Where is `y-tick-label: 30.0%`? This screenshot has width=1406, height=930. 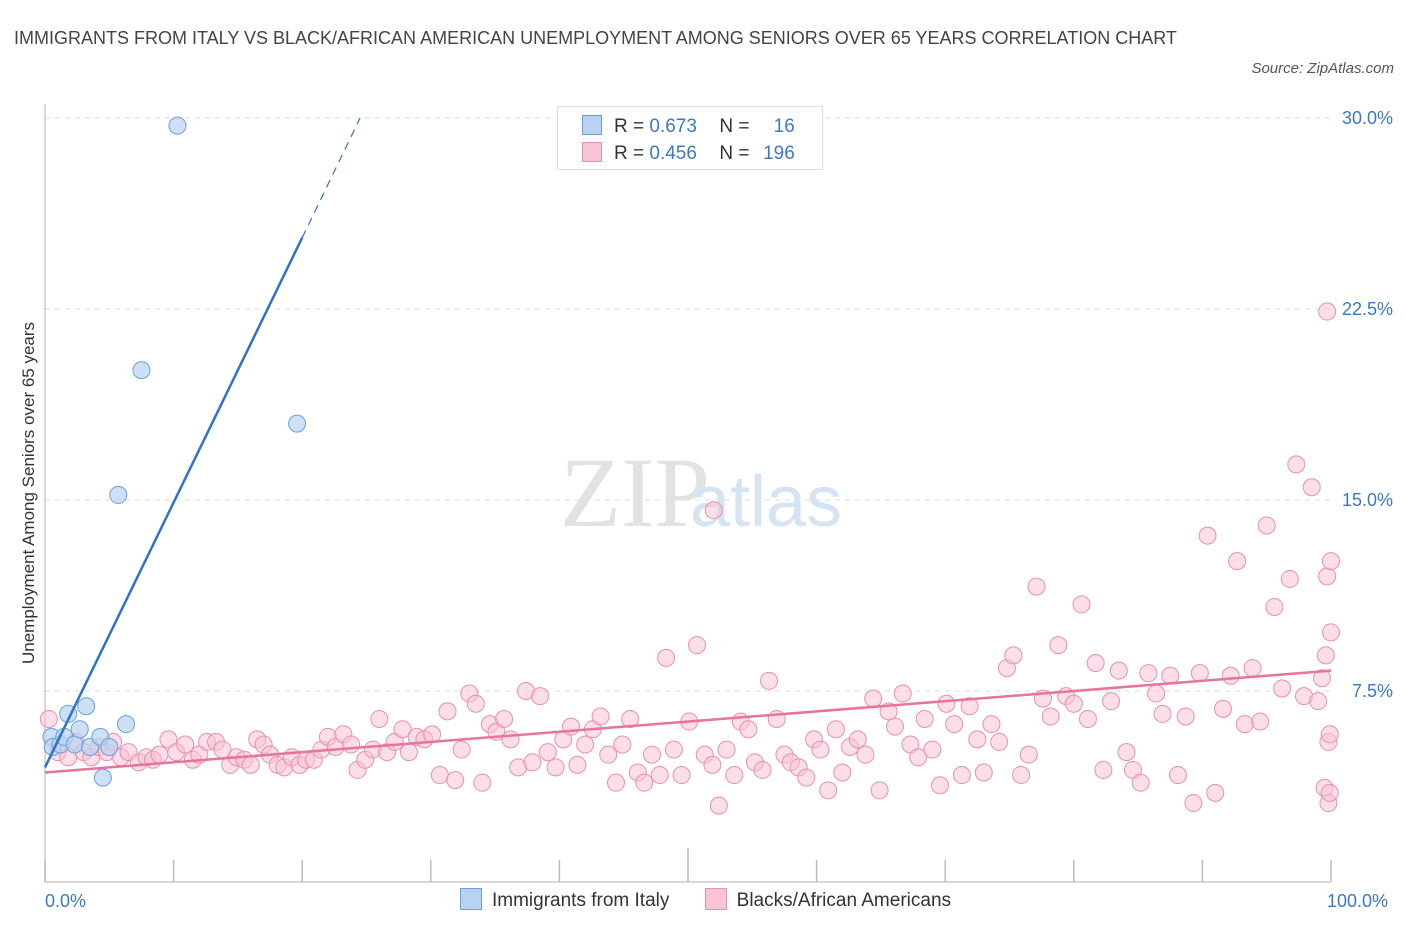 y-tick-label: 30.0% is located at coordinates (1367, 118).